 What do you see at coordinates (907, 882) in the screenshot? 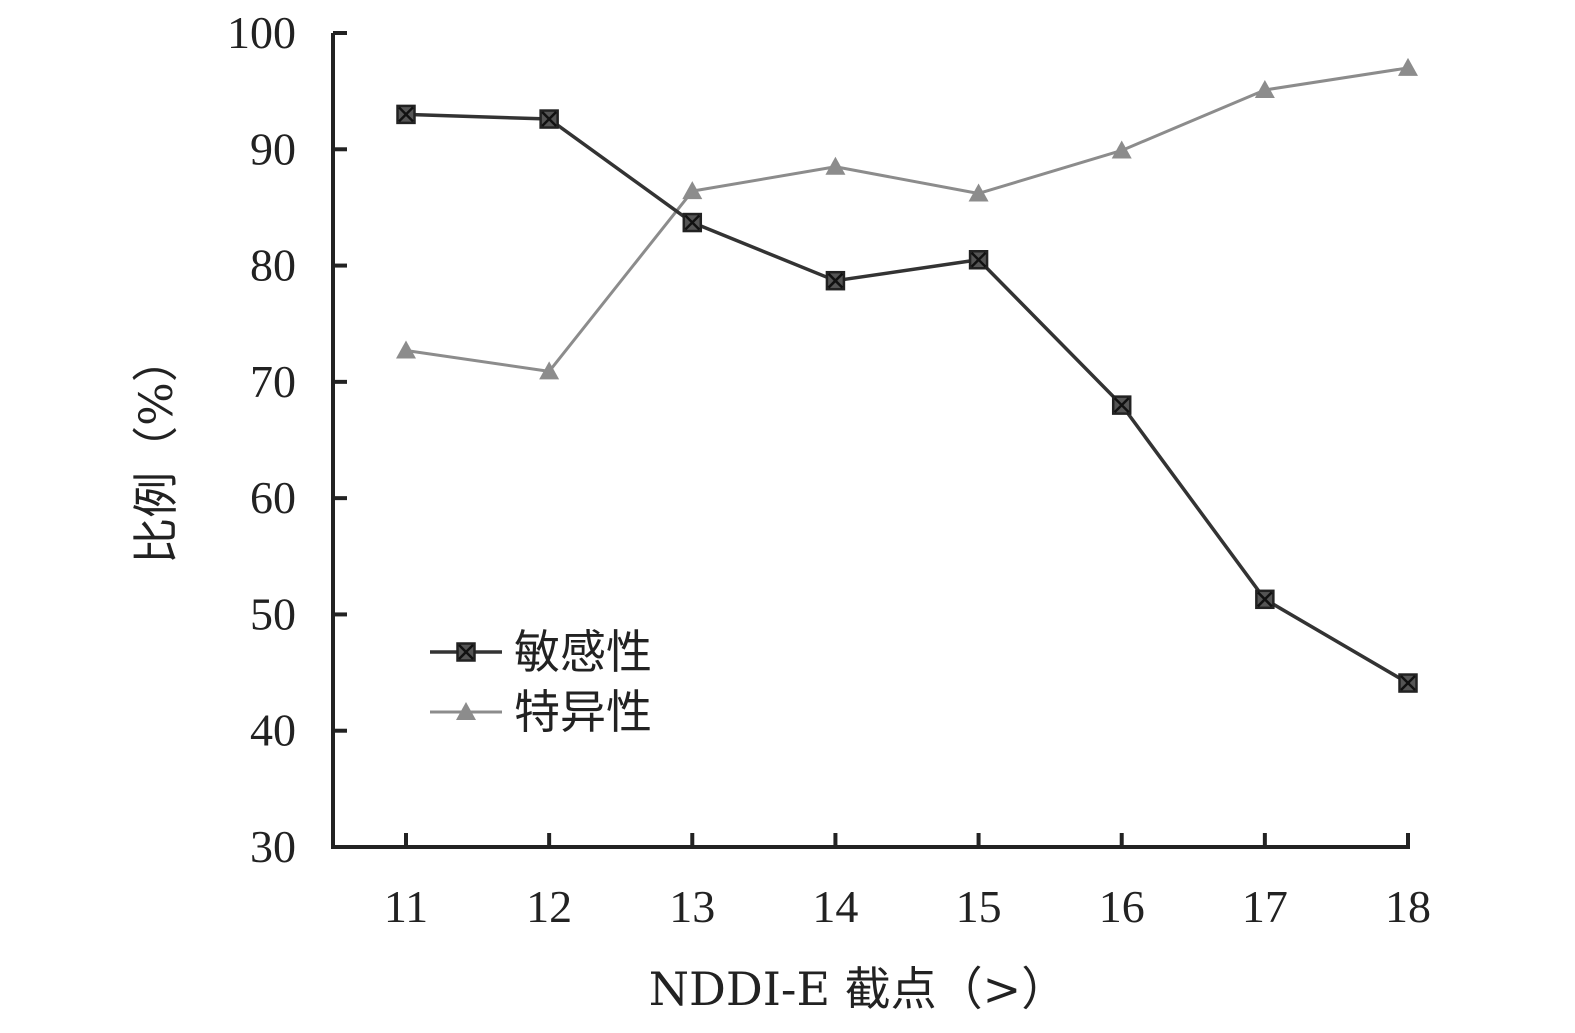
I see `x-ticks: 11 12 13 14 15 16 17 18` at bounding box center [907, 882].